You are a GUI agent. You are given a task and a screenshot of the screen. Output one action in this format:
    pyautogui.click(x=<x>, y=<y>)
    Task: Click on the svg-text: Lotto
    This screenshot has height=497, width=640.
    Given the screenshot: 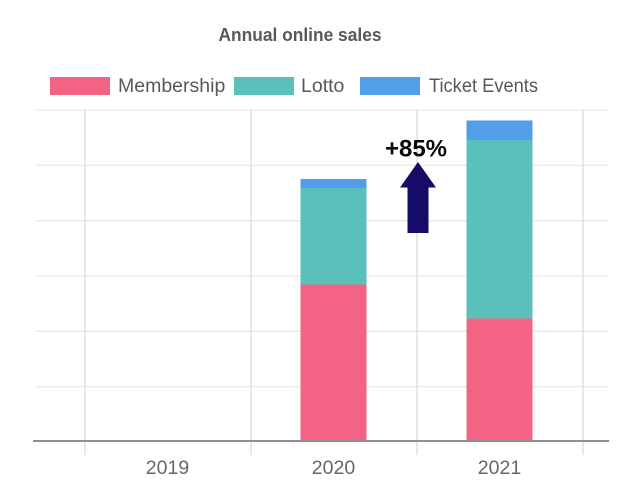 What is the action you would take?
    pyautogui.click(x=323, y=86)
    